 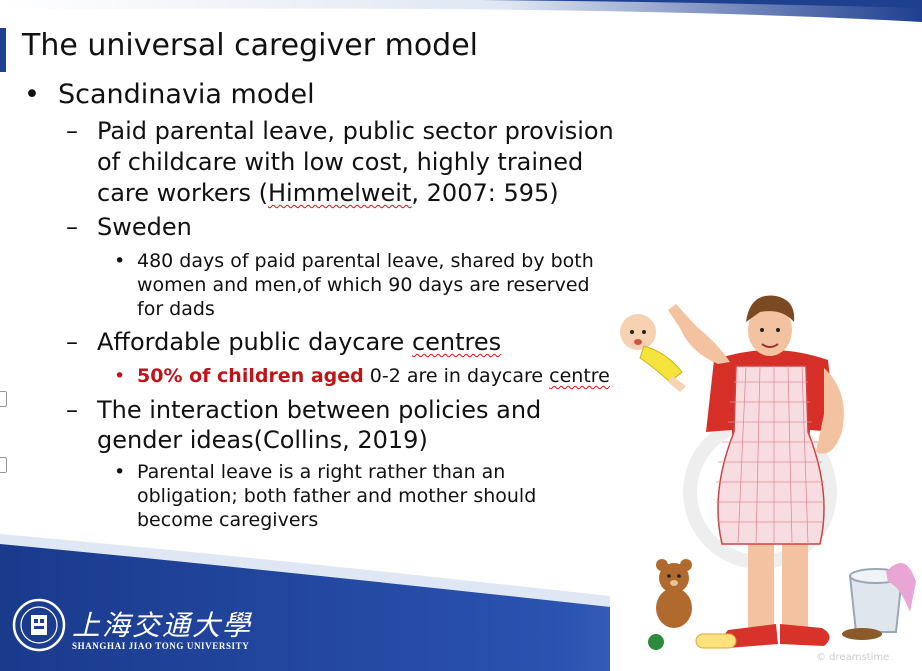 I want to click on daycare-highlight: 50% of children aged, so click(x=250, y=376).